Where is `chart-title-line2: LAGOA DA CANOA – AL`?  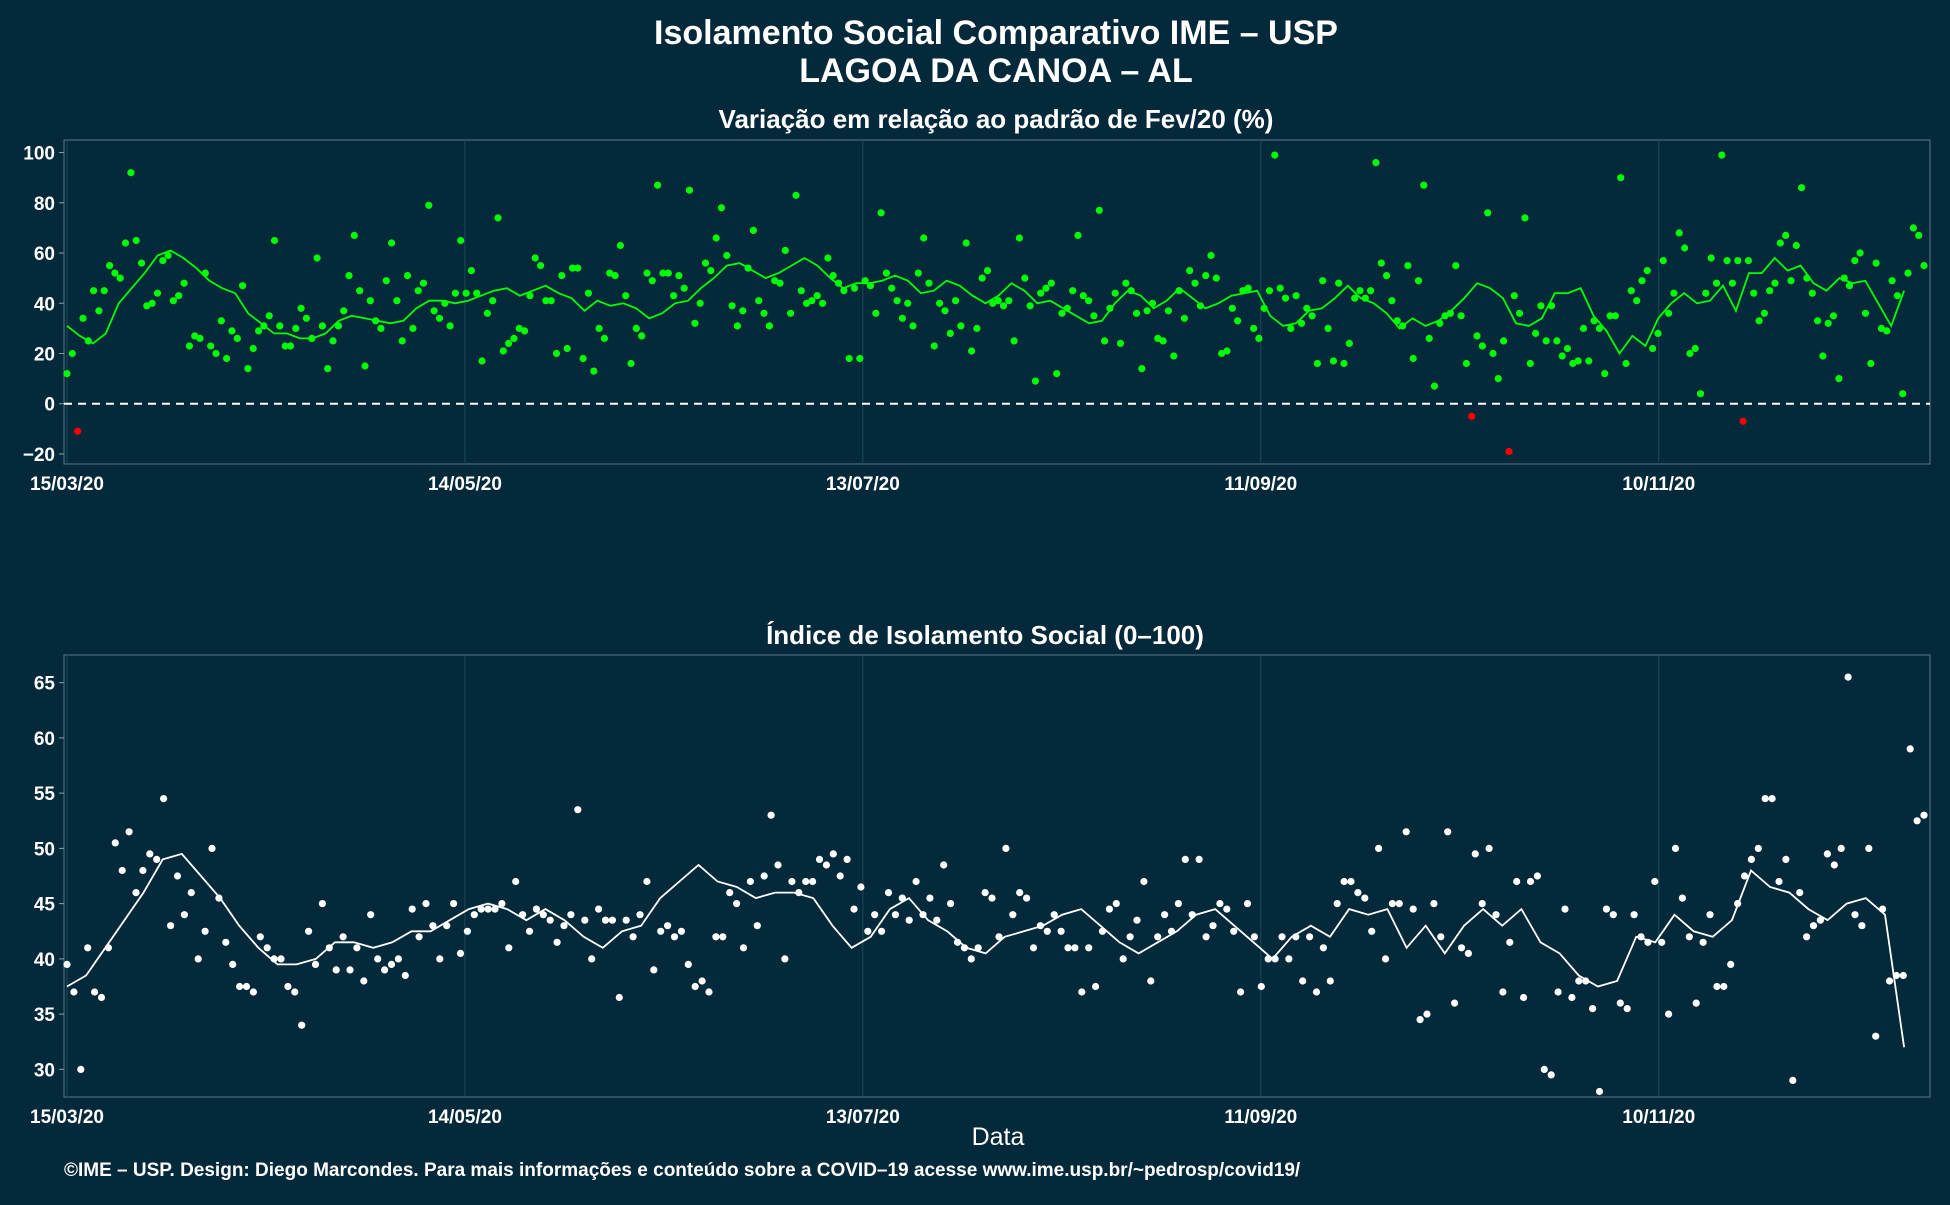
chart-title-line2: LAGOA DA CANOA – AL is located at coordinates (996, 71).